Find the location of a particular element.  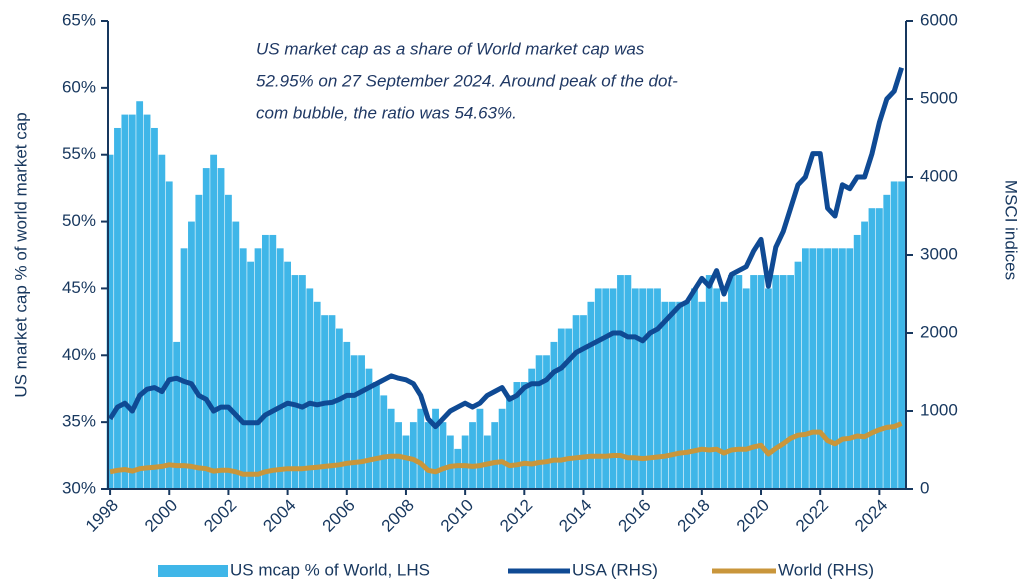

x-tick-label: 2006 is located at coordinates (339, 516).